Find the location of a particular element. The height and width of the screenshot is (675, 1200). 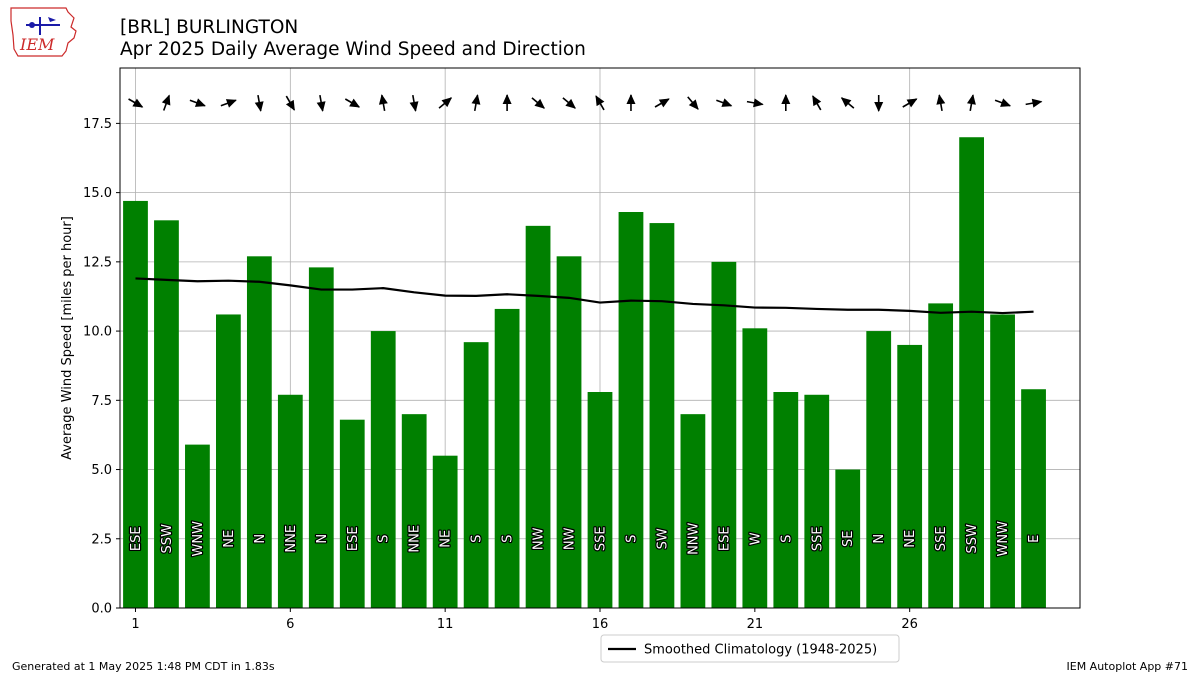

y-axis-label: Average Wind Speed [miles per hour] is located at coordinates (67, 338).